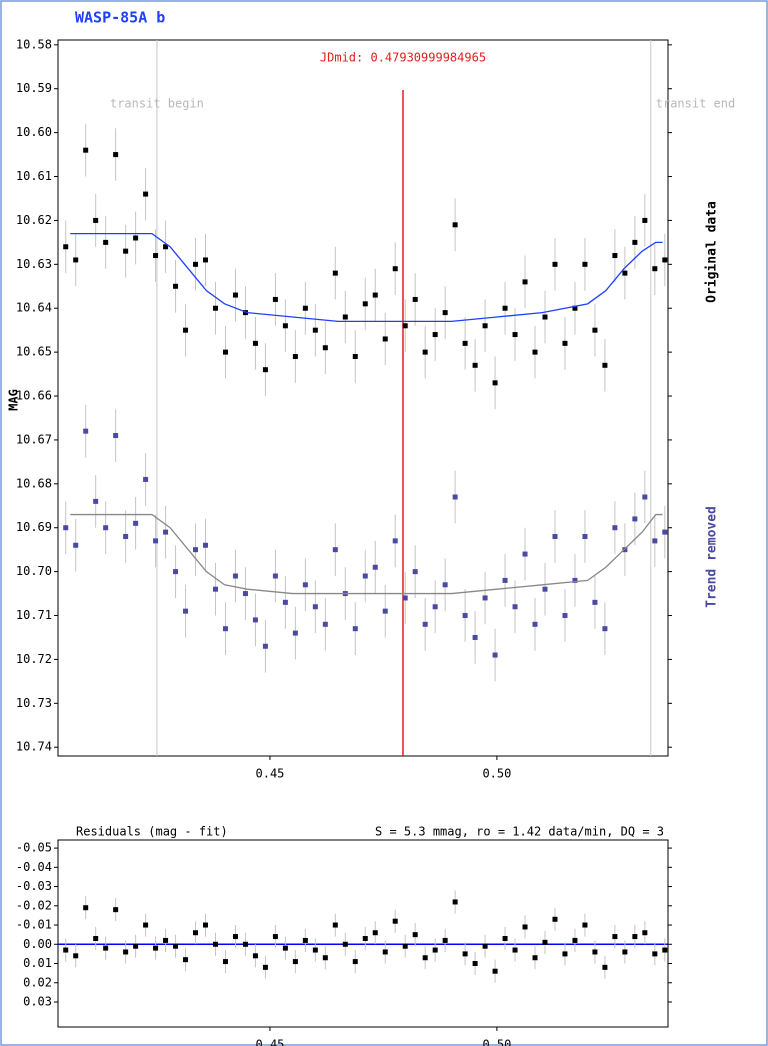 The image size is (768, 1046). What do you see at coordinates (152, 832) in the screenshot?
I see `chart-title: Residuals (mag - fit)` at bounding box center [152, 832].